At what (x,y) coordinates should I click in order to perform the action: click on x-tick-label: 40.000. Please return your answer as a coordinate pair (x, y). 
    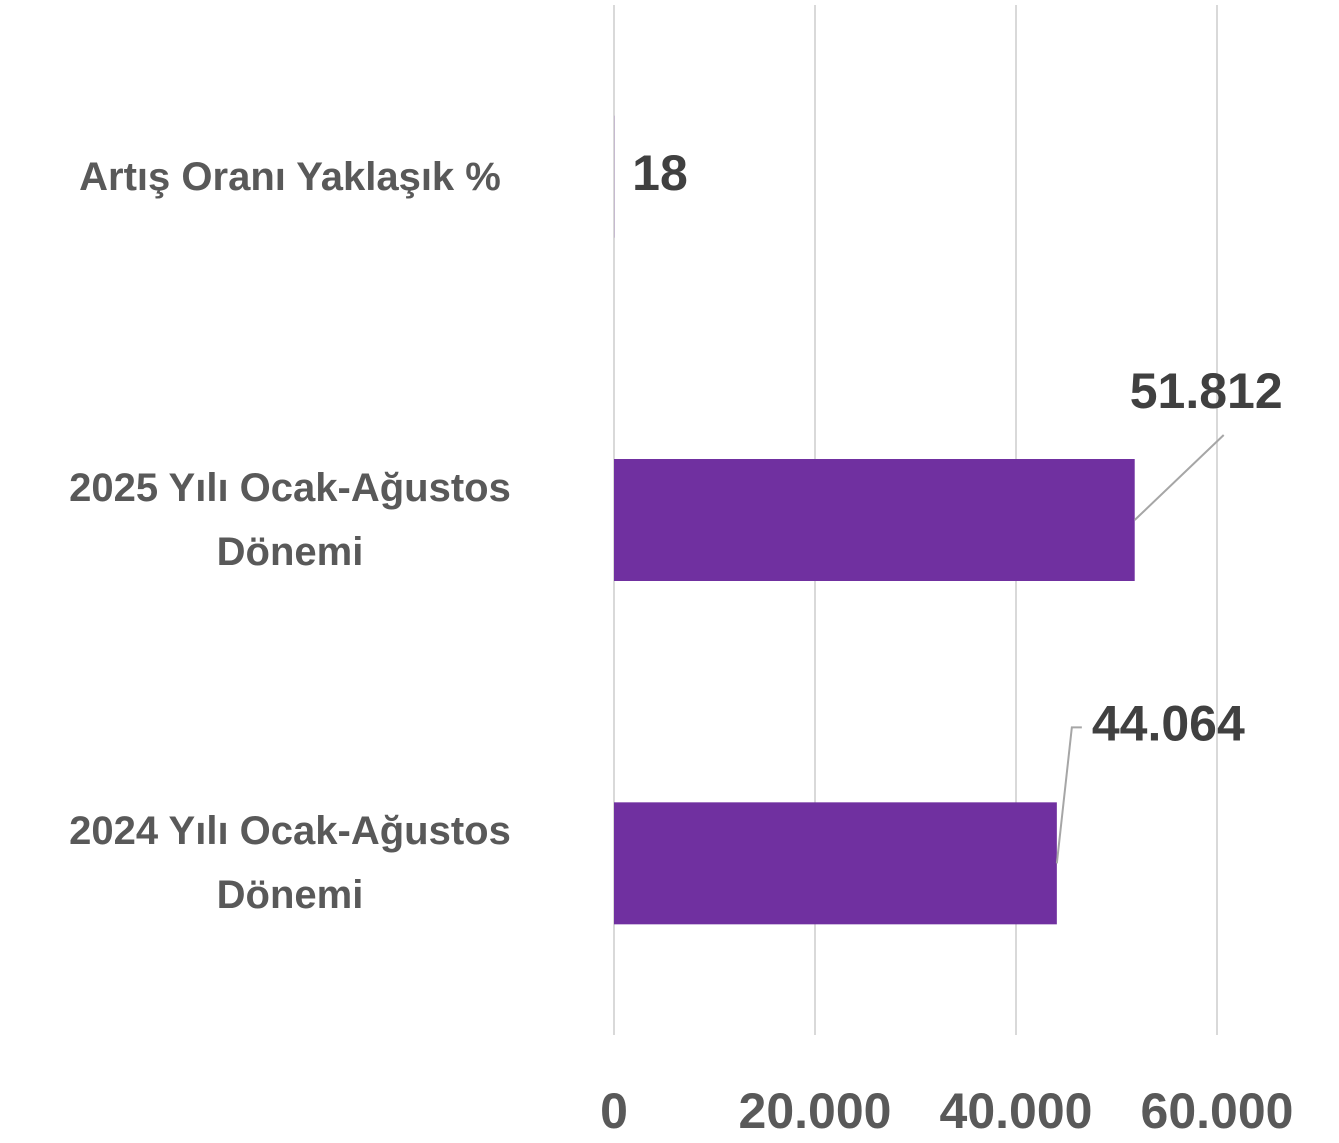
    Looking at the image, I should click on (1016, 1111).